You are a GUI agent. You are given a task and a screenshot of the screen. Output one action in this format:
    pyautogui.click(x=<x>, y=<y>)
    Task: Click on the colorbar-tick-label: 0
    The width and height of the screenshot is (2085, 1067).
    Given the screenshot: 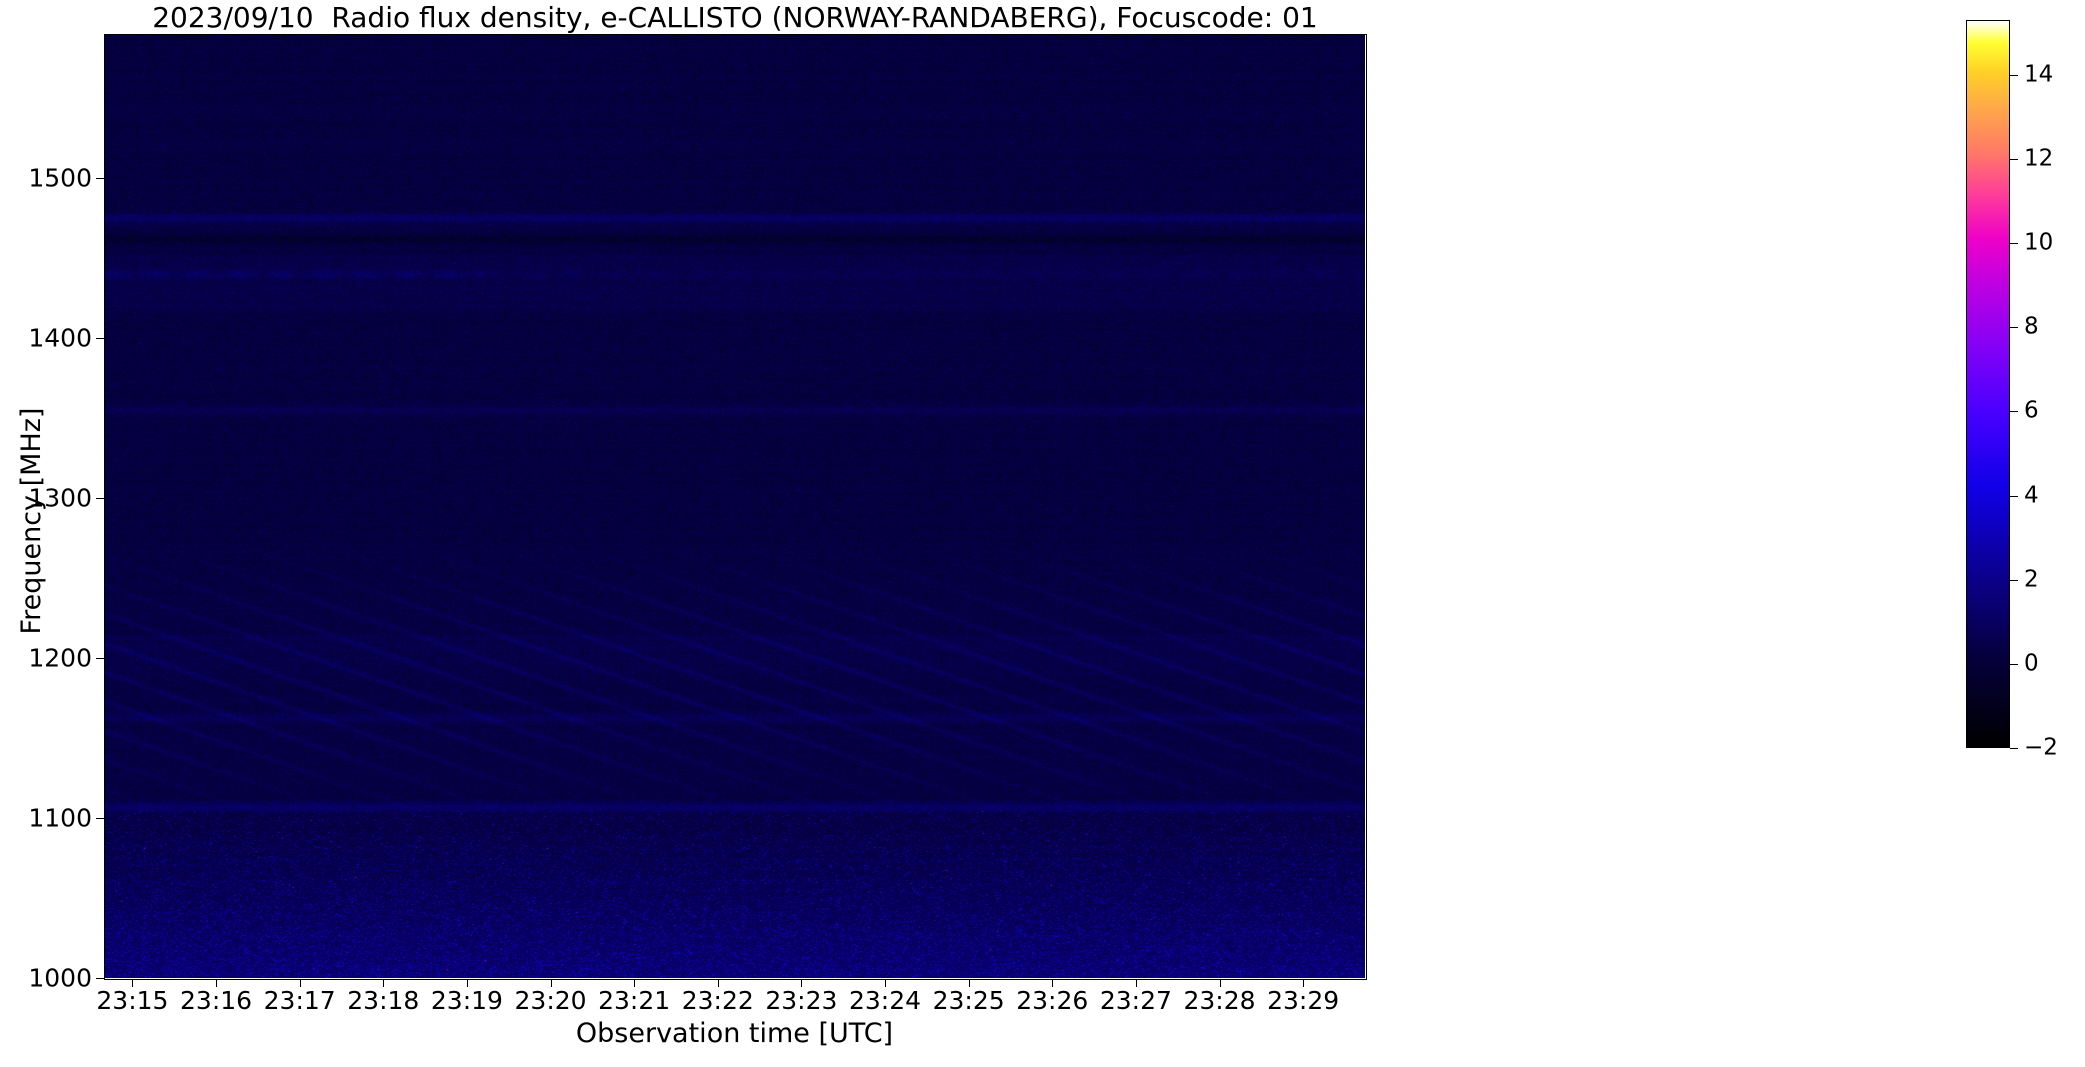 What is the action you would take?
    pyautogui.click(x=2031, y=663)
    